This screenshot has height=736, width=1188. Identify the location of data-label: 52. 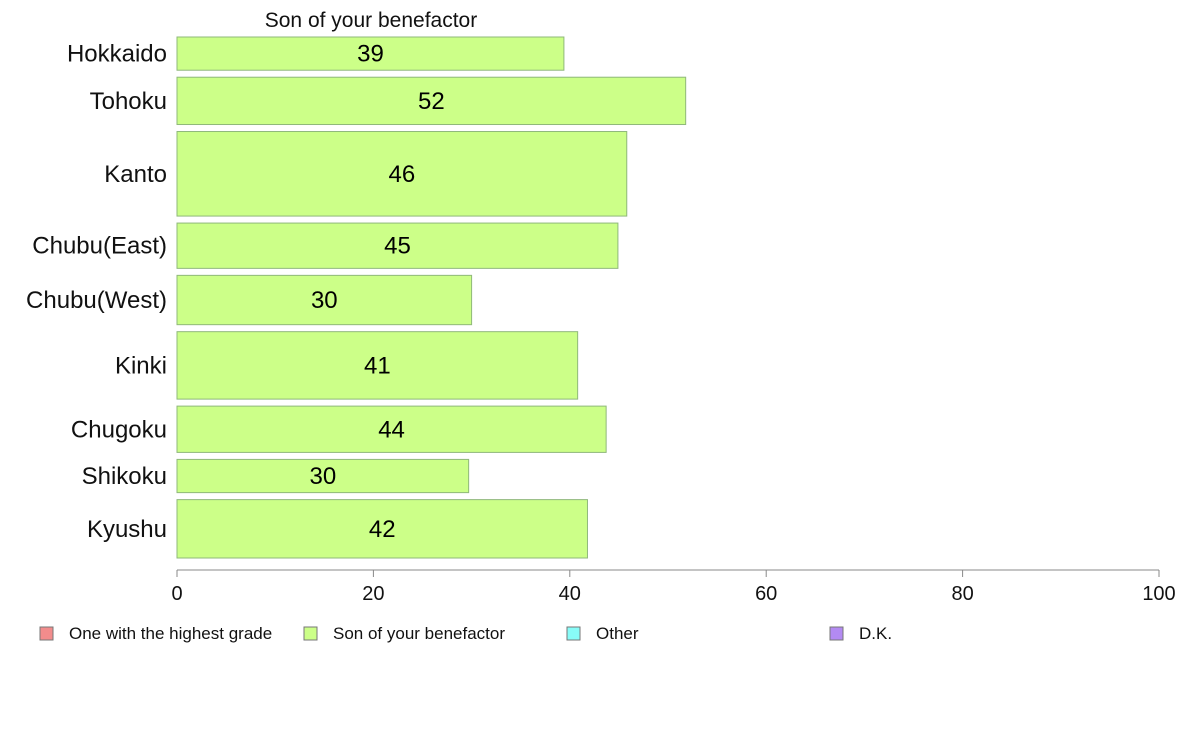
(431, 101).